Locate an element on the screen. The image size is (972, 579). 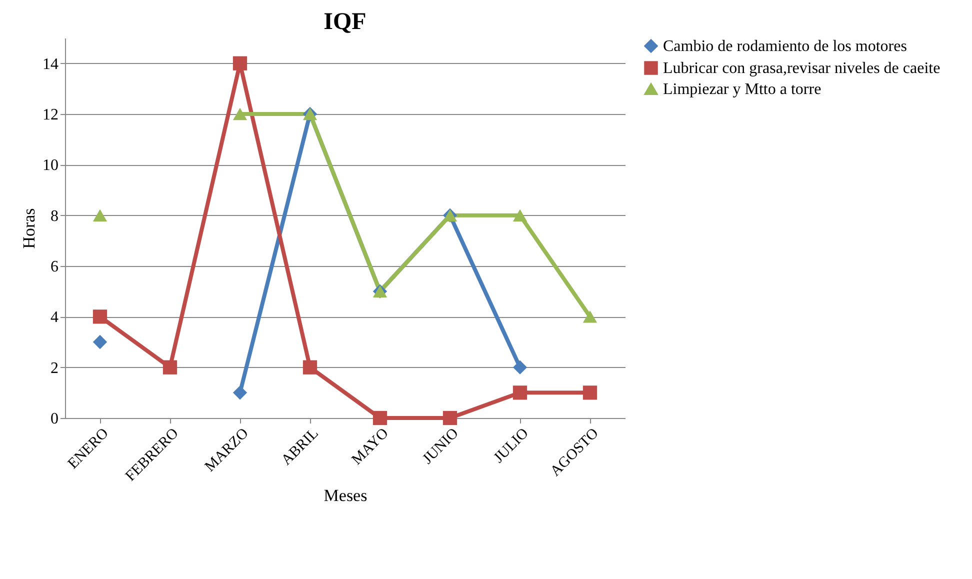
y-tick-label: 6 is located at coordinates (54, 267).